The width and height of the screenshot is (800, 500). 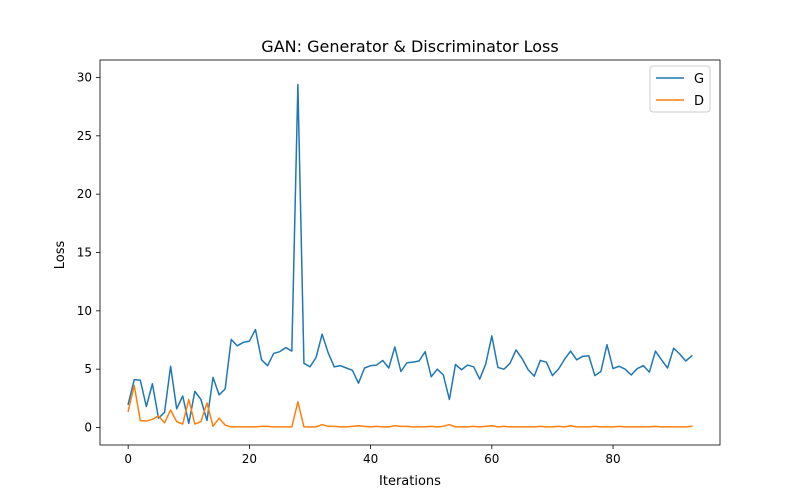 I want to click on y-axis-label: Loss, so click(x=60, y=255).